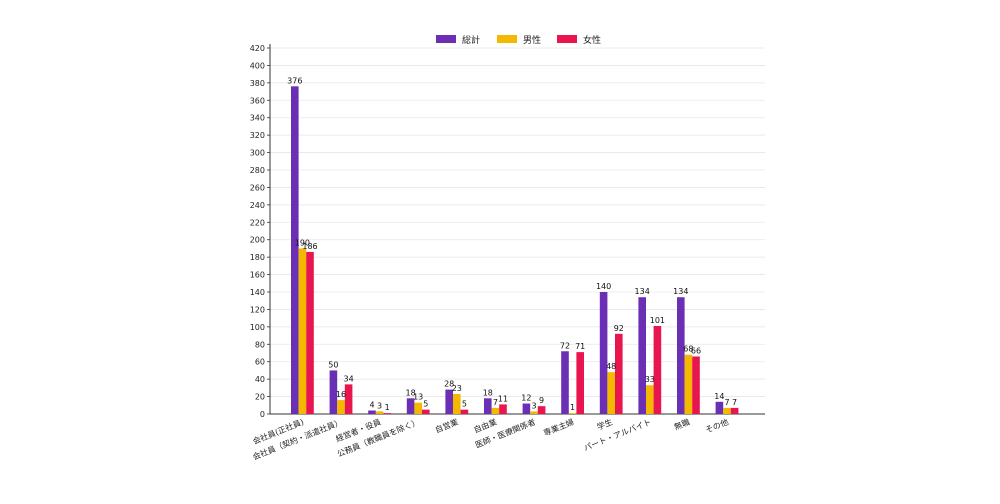 The image size is (1000, 504). What do you see at coordinates (260, 344) in the screenshot?
I see `y-tick-label: 80` at bounding box center [260, 344].